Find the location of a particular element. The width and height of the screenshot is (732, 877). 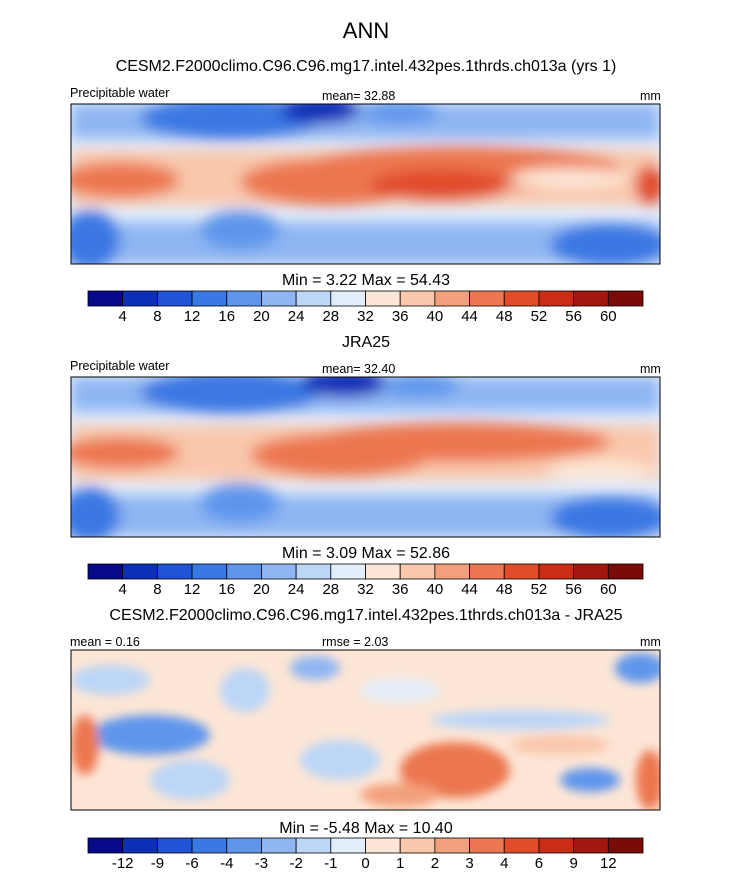

colorbar-1-tick-label: 44 is located at coordinates (469, 316).